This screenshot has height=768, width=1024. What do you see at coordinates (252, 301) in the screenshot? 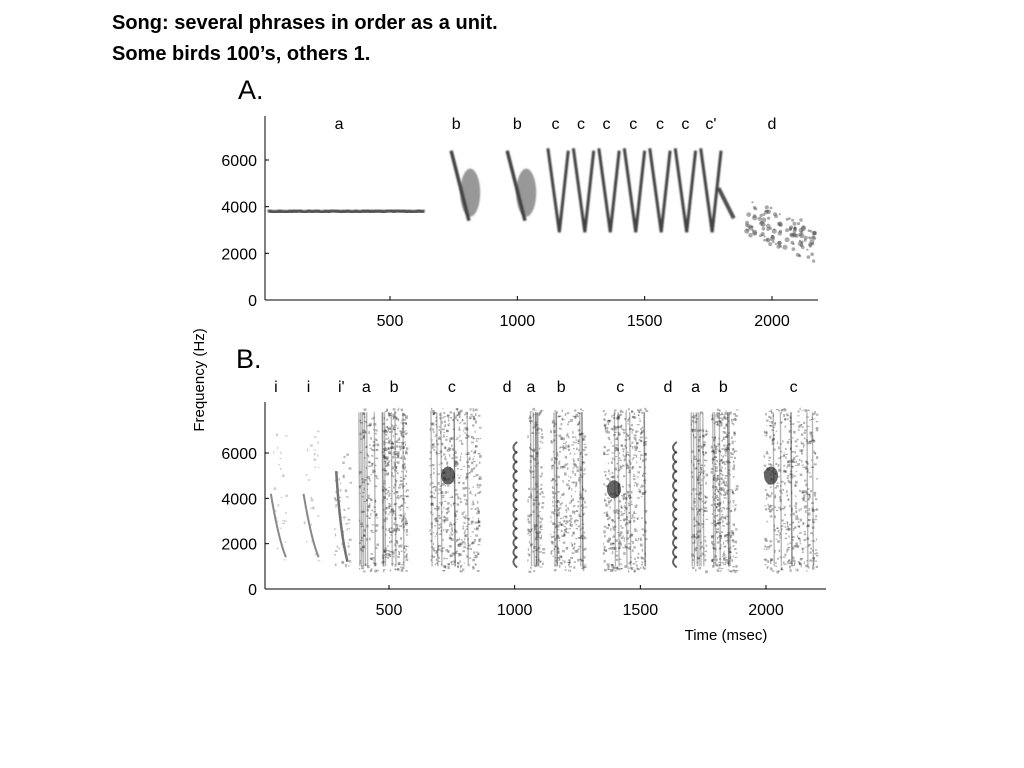
I see `y-tick-label: 0` at bounding box center [252, 301].